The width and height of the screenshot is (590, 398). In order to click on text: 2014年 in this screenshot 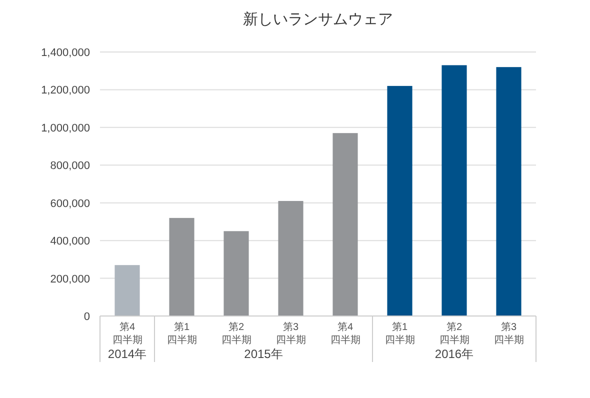, I will do `click(127, 354)`.